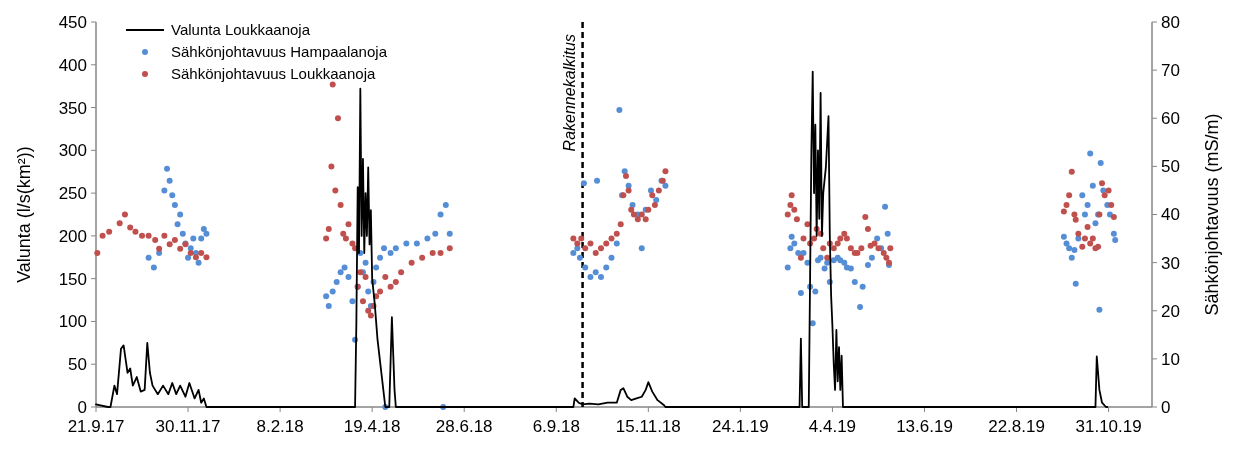  I want to click on x-tick-label: 19.4.18, so click(372, 426).